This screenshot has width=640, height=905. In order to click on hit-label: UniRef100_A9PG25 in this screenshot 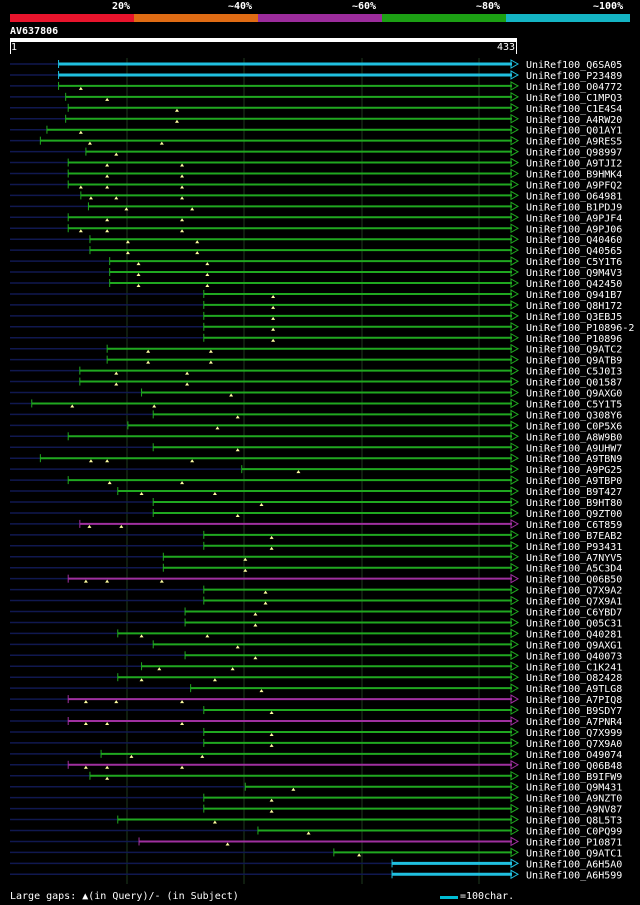, I will do `click(574, 470)`.